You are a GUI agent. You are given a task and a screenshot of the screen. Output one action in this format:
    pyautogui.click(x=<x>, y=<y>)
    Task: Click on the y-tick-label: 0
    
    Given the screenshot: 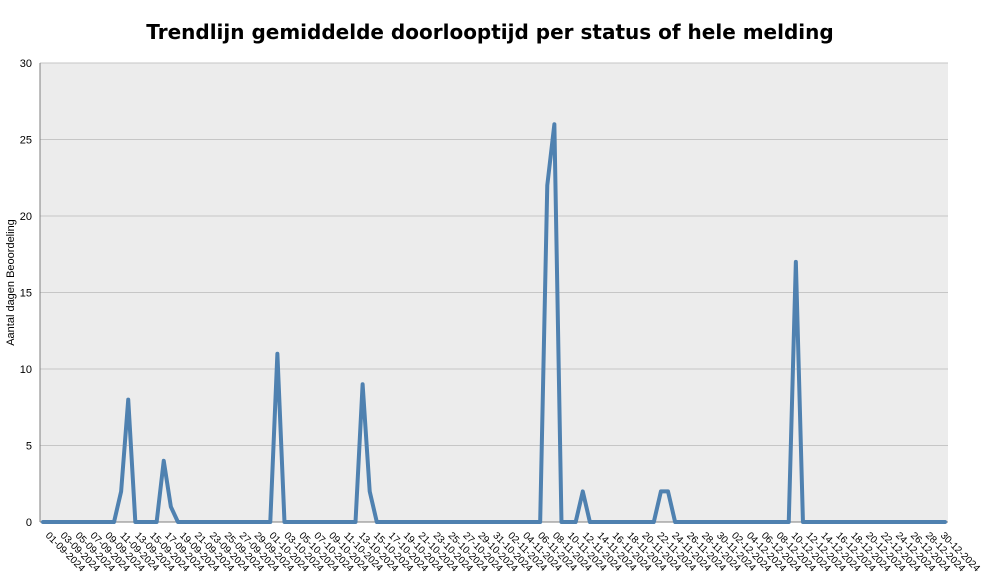 What is the action you would take?
    pyautogui.click(x=29, y=523)
    